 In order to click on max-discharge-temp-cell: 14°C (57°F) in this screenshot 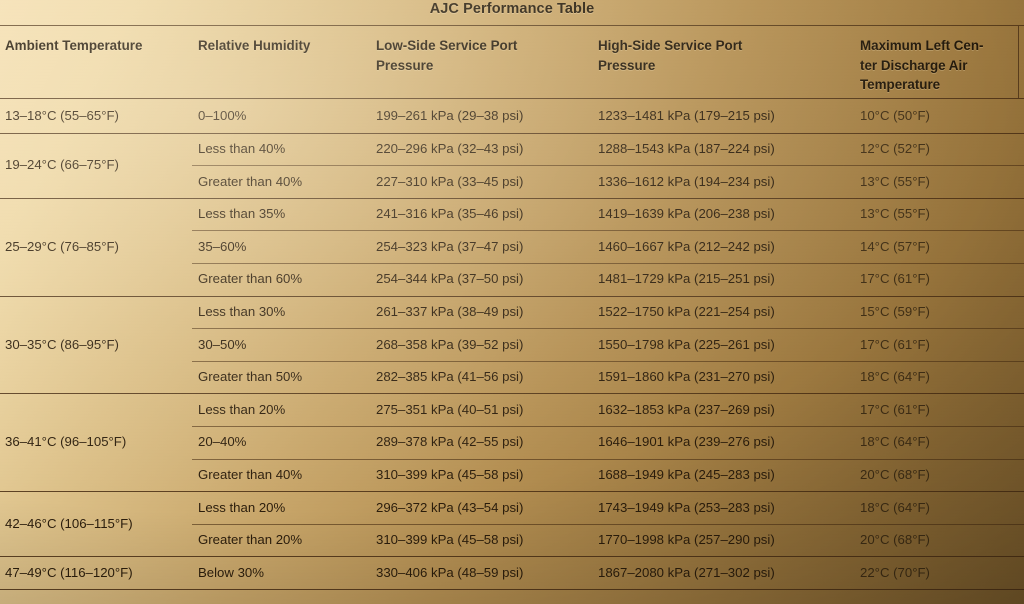, I will do `click(895, 246)`.